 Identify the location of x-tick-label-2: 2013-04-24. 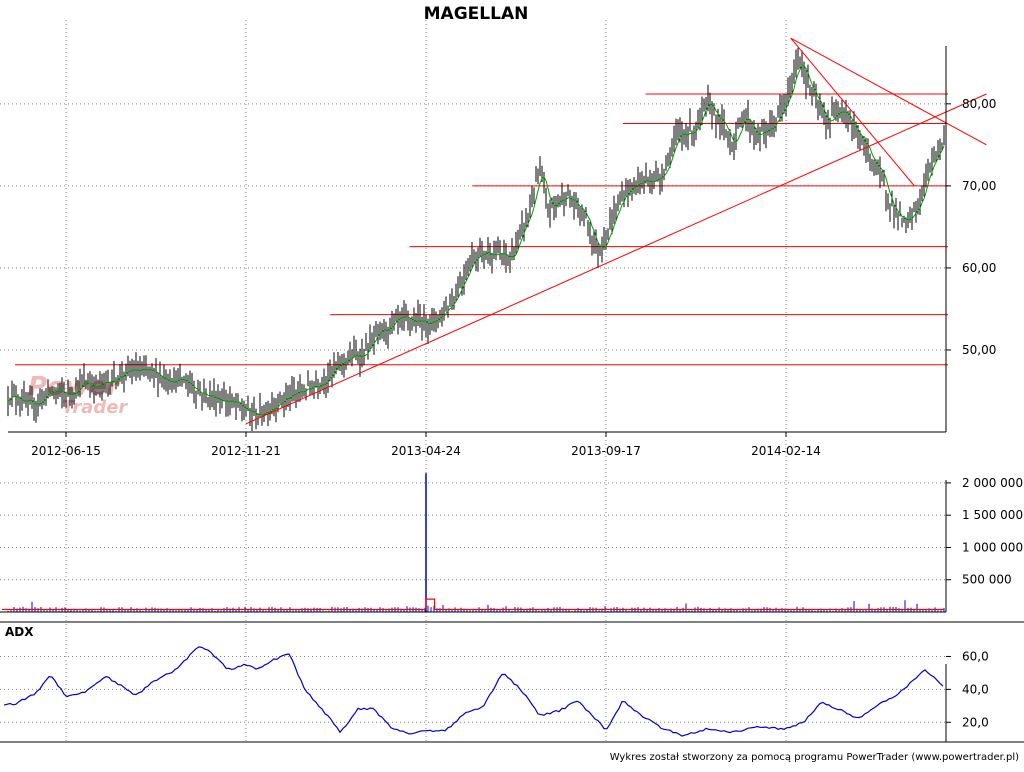
(426, 451).